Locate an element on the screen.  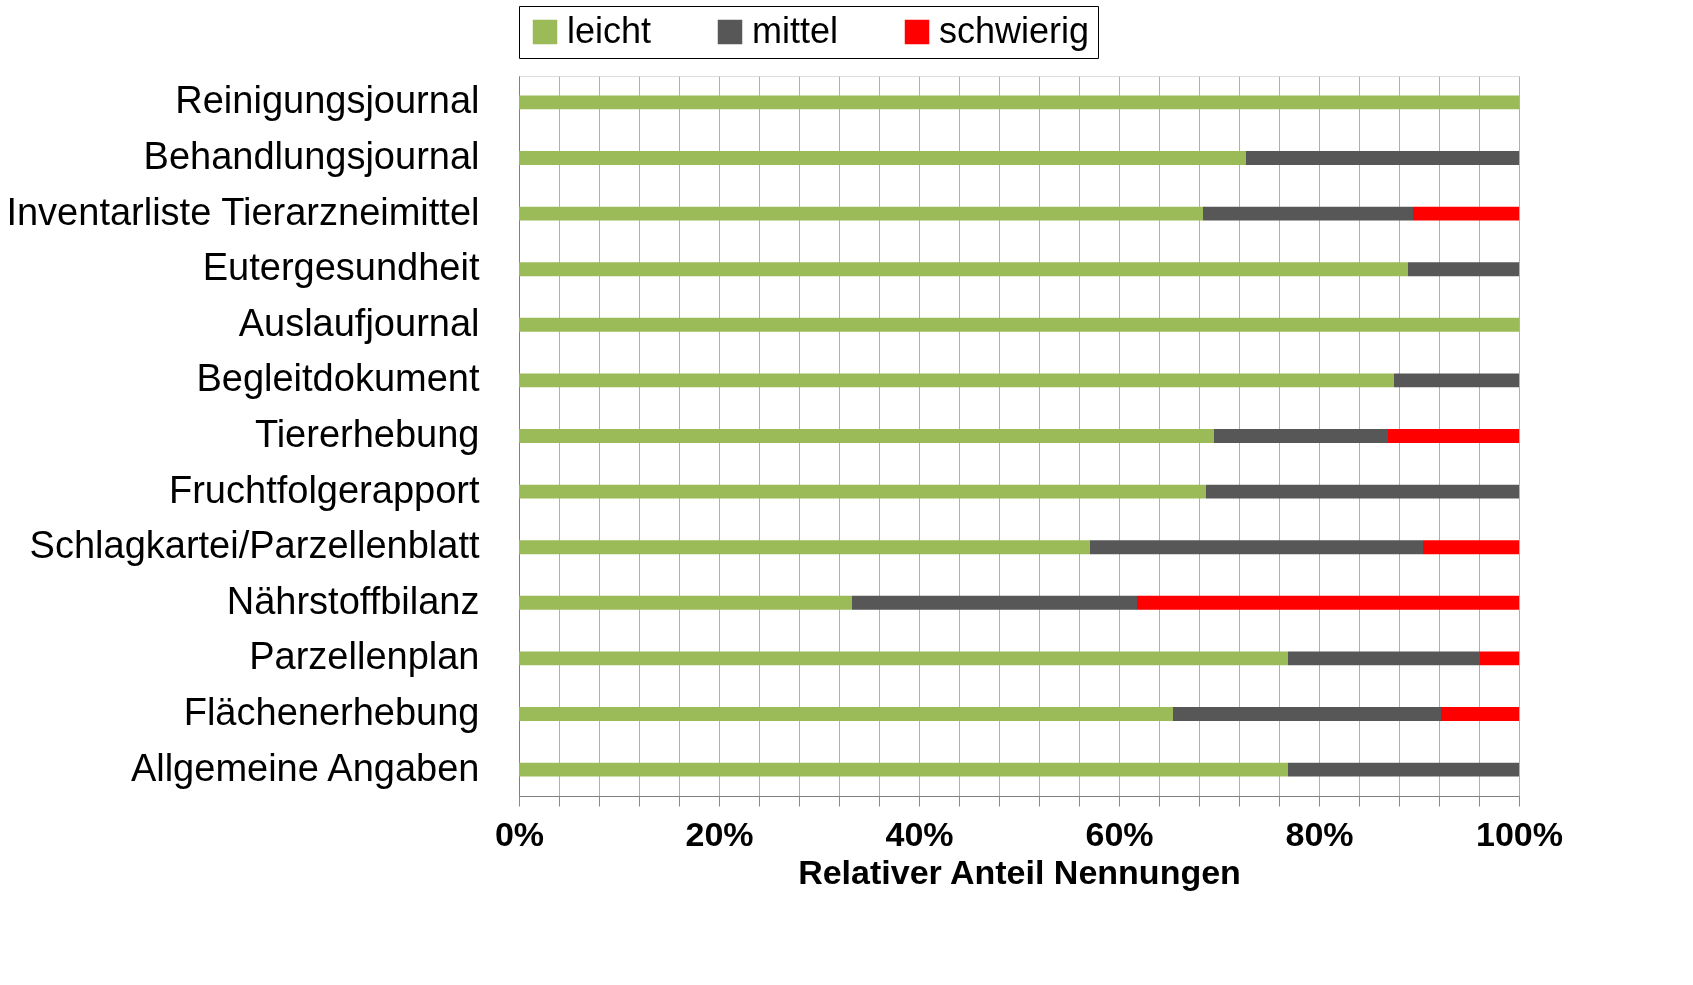
y-tick-label: Inventarliste Tierarzneimittel is located at coordinates (243, 211).